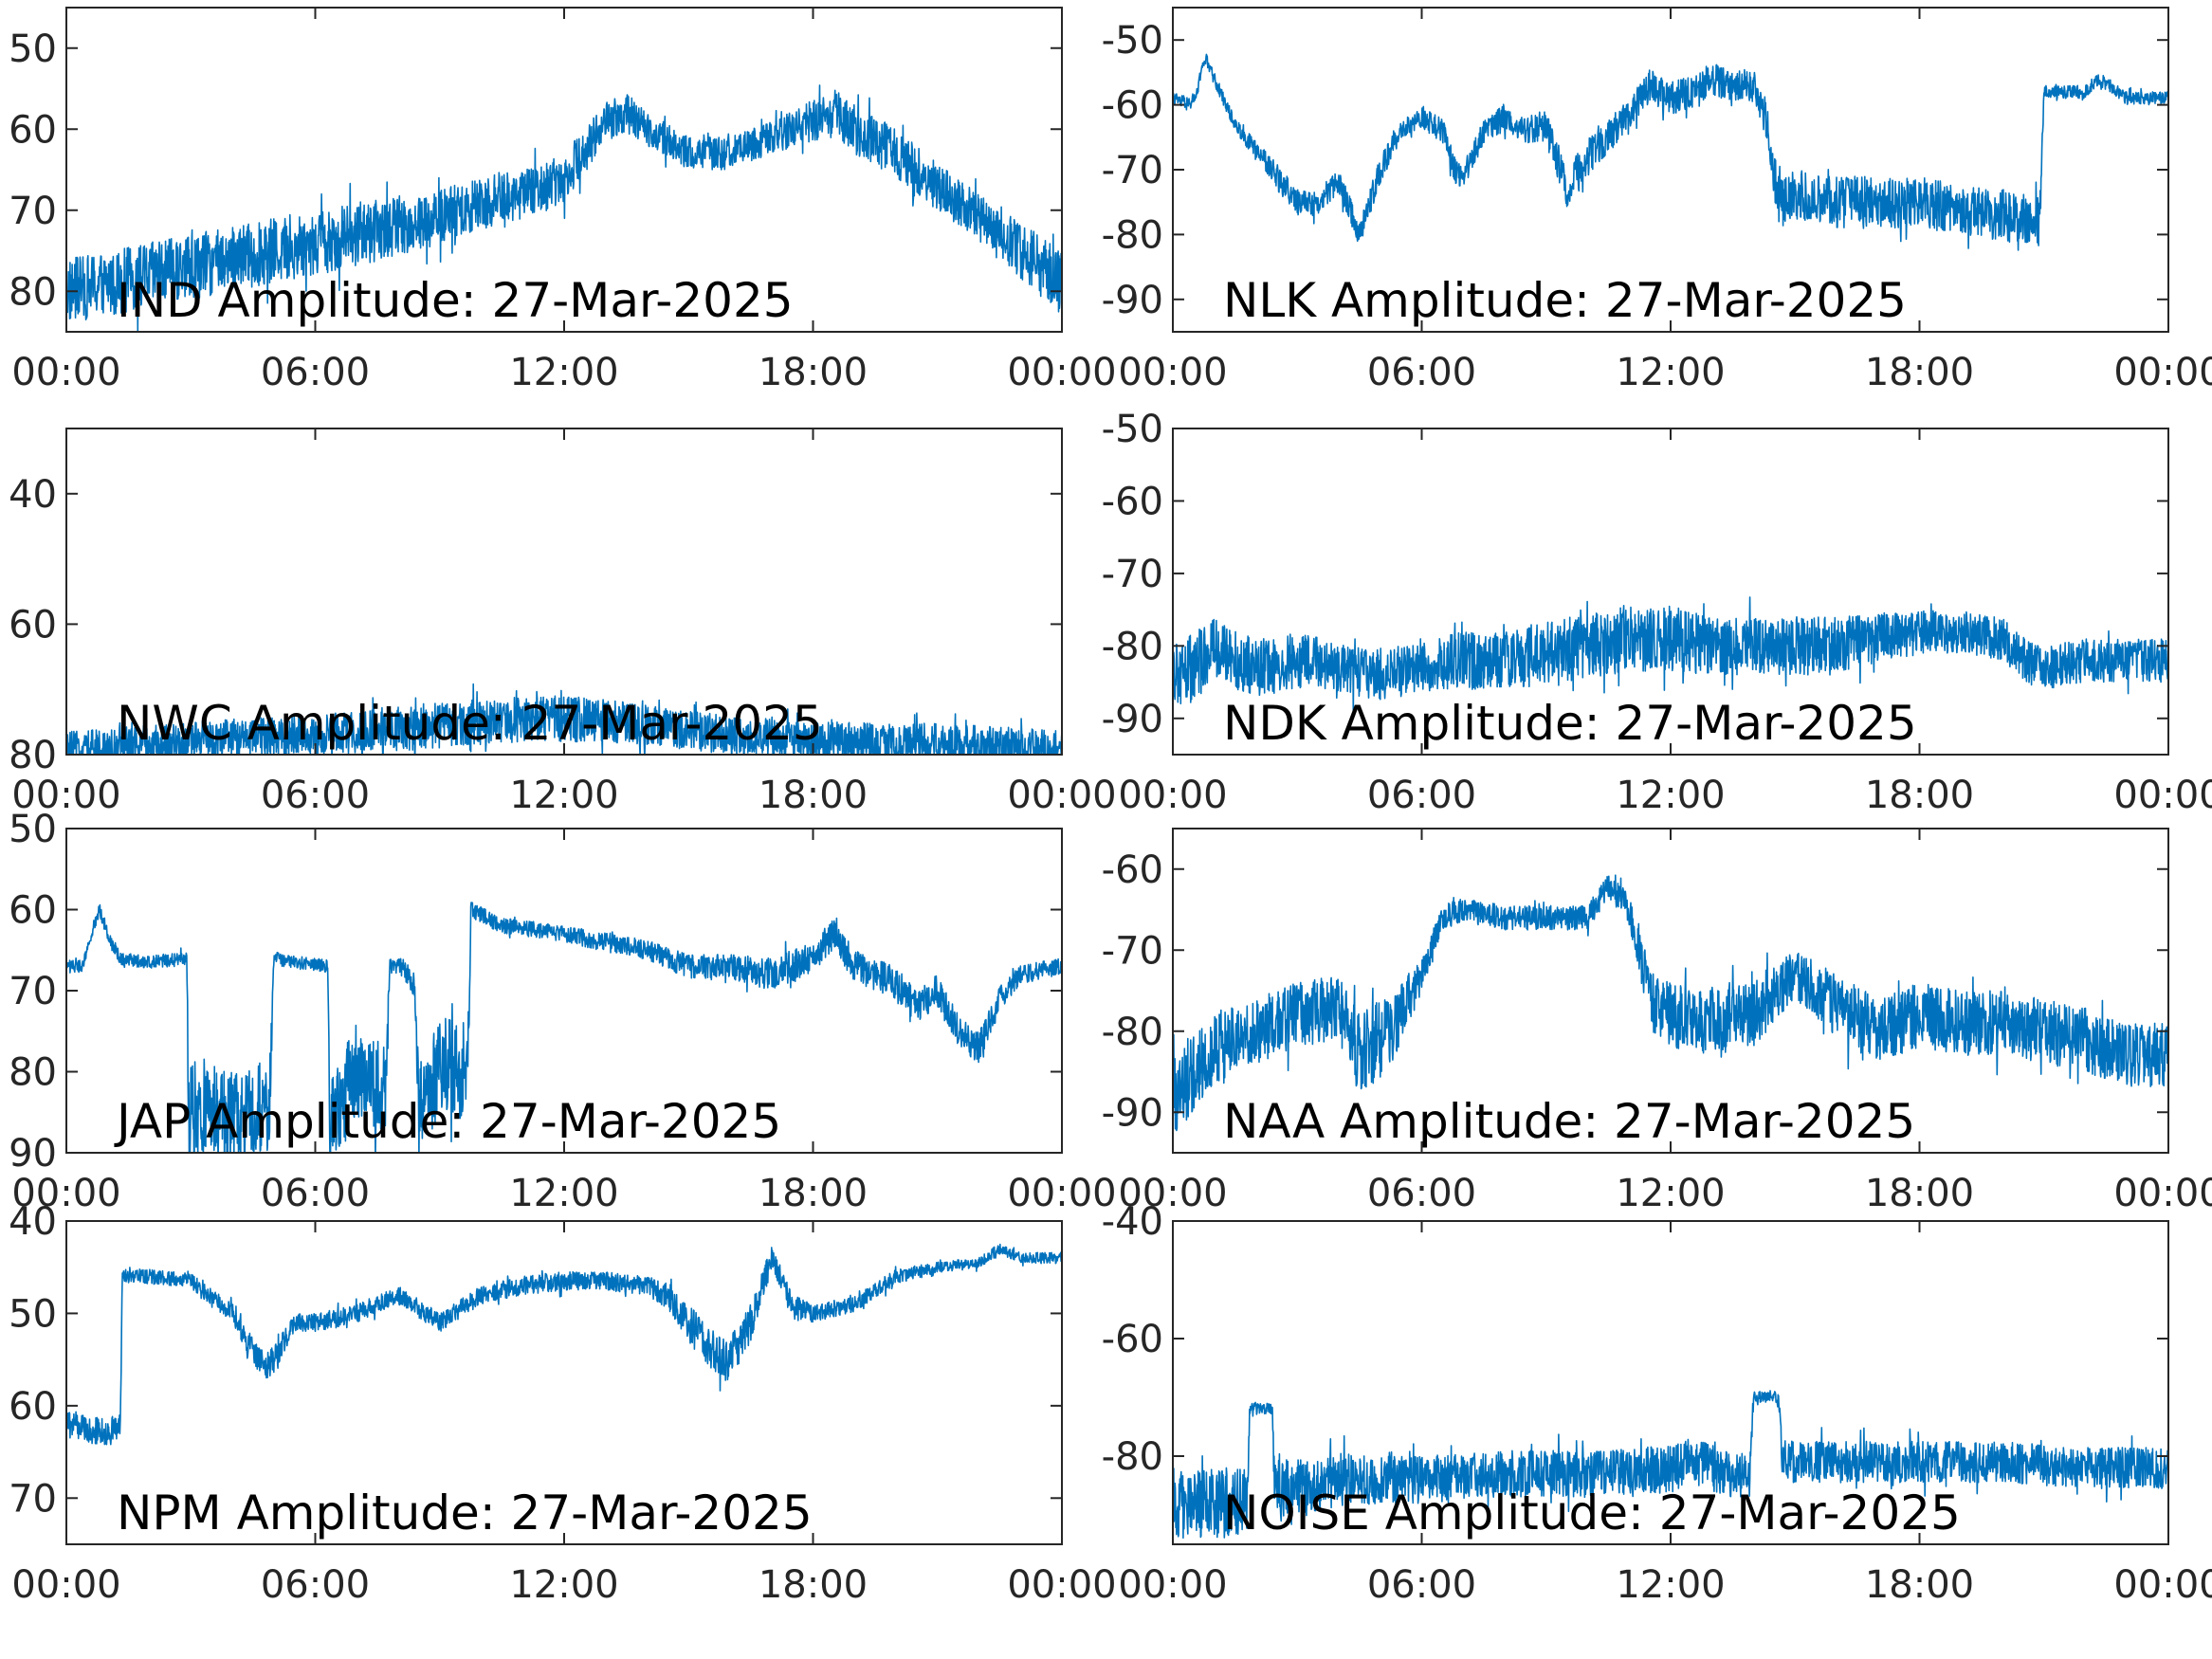 The width and height of the screenshot is (2212, 1659). Describe the element at coordinates (465, 1513) in the screenshot. I see `panel-label: NPM Amplitude: 27-Mar-2025` at that location.